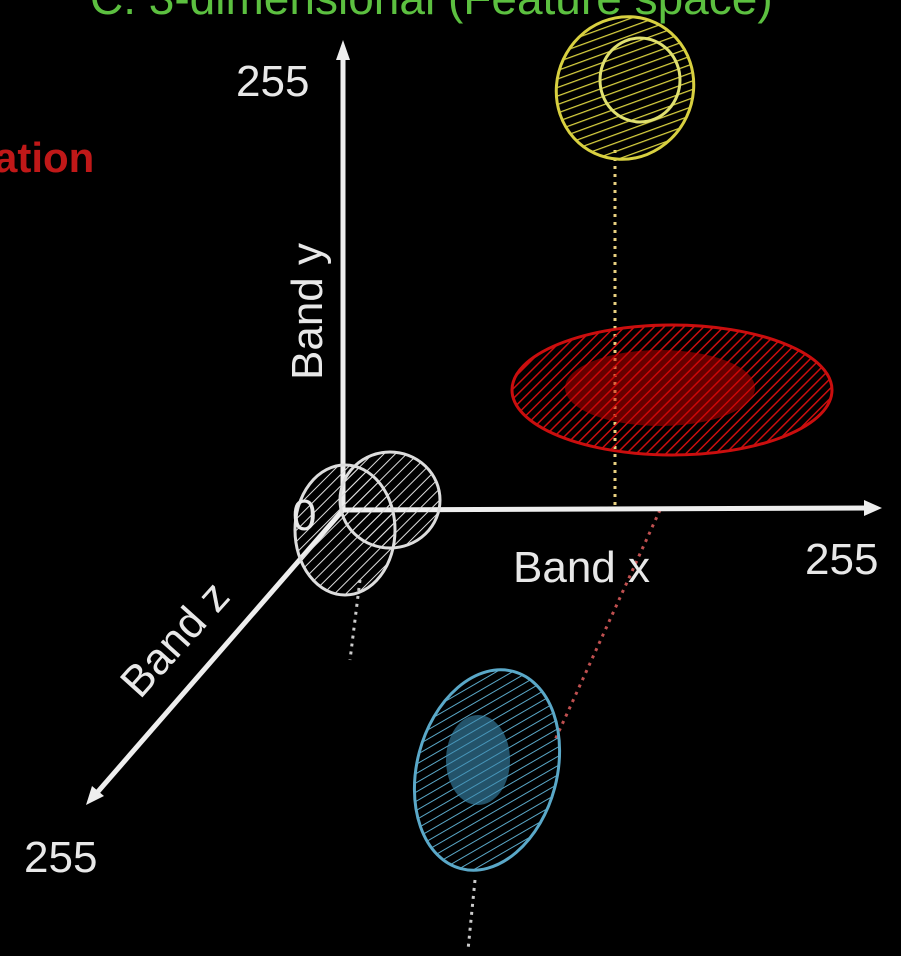  What do you see at coordinates (304, 515) in the screenshot?
I see `origin-label: 0` at bounding box center [304, 515].